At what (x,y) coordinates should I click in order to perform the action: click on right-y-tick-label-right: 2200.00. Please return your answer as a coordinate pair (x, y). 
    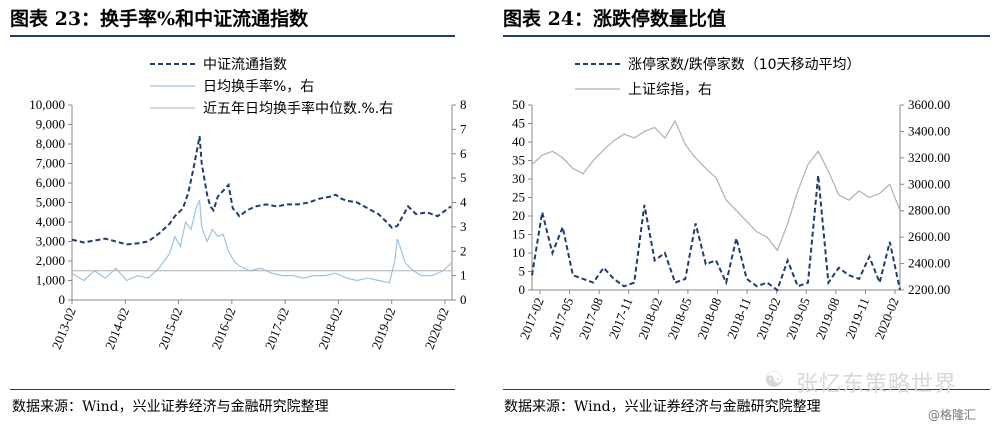
    Looking at the image, I should click on (929, 289).